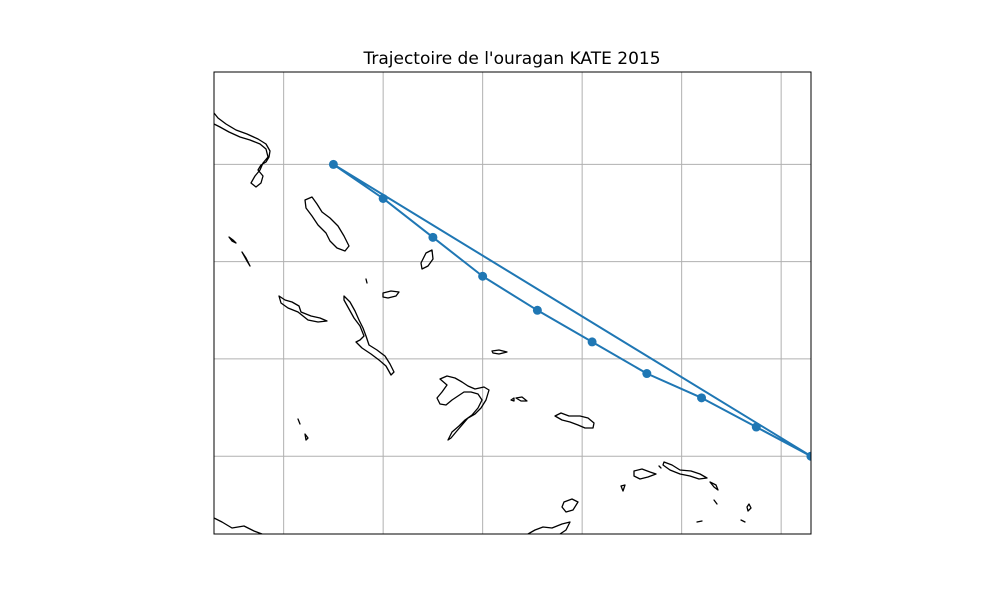 The image size is (1000, 600). Describe the element at coordinates (303, 309) in the screenshot. I see `exuma-coast` at that location.